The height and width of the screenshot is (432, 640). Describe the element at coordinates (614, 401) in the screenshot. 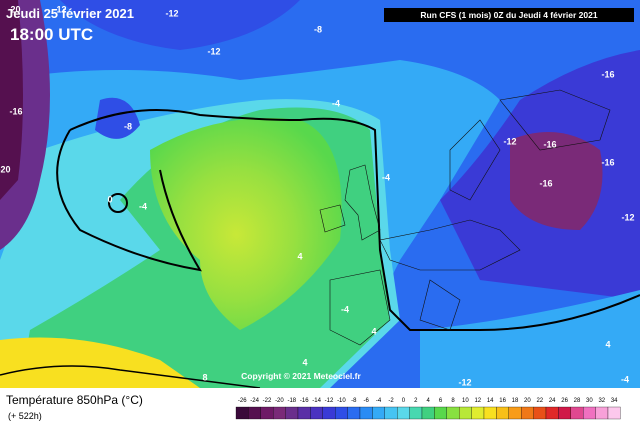

I see `legend-label: 34` at that location.